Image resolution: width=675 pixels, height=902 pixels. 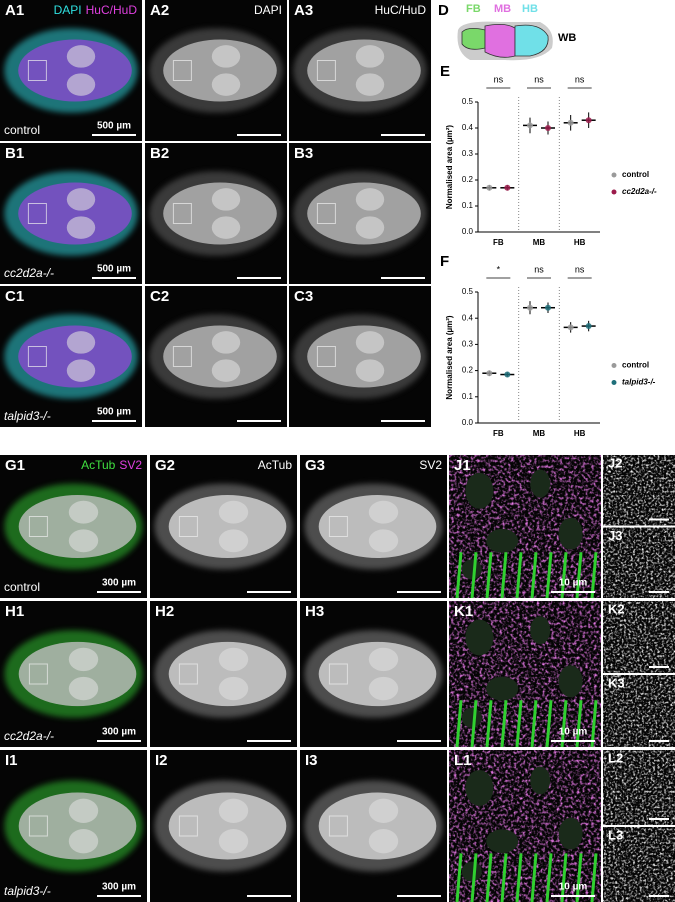 I want to click on image-panel: I2, so click(x=223, y=826).